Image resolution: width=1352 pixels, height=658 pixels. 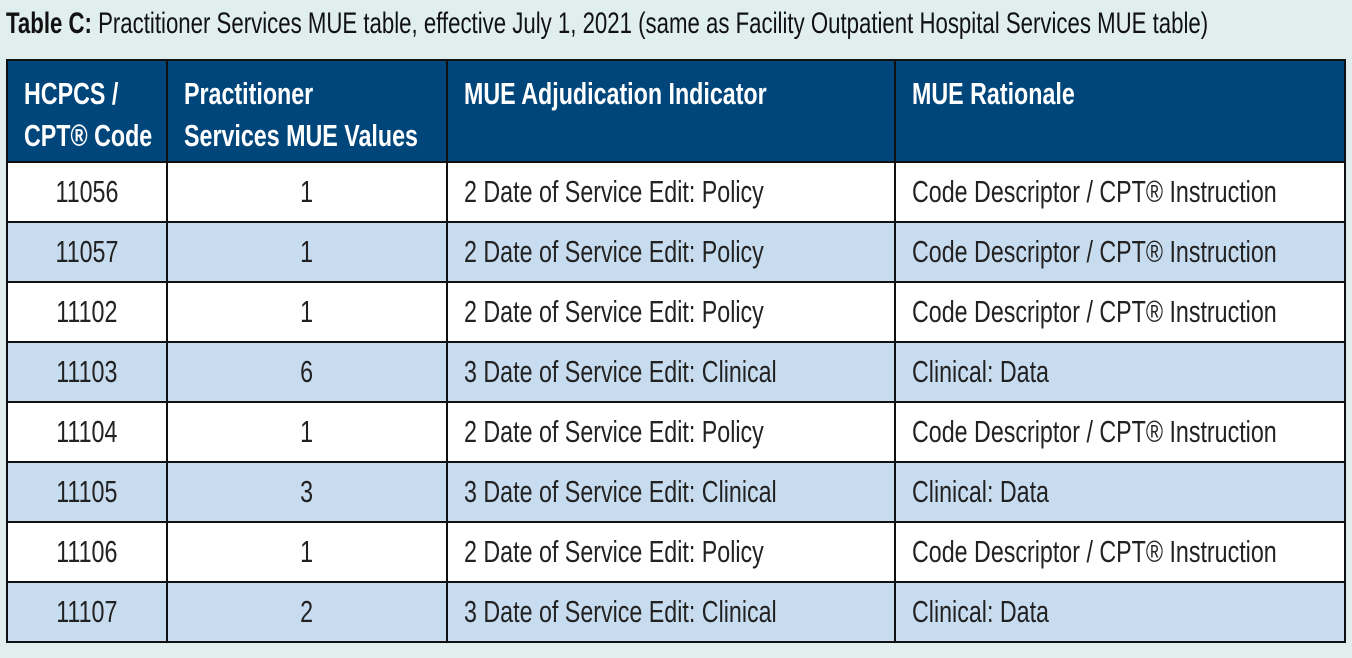 I want to click on cell-code: 11102, so click(x=87, y=312).